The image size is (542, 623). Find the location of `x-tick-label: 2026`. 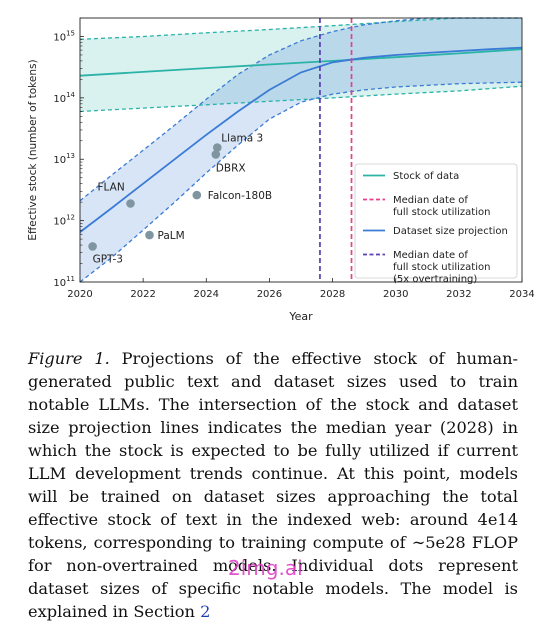

x-tick-label: 2026 is located at coordinates (269, 294).